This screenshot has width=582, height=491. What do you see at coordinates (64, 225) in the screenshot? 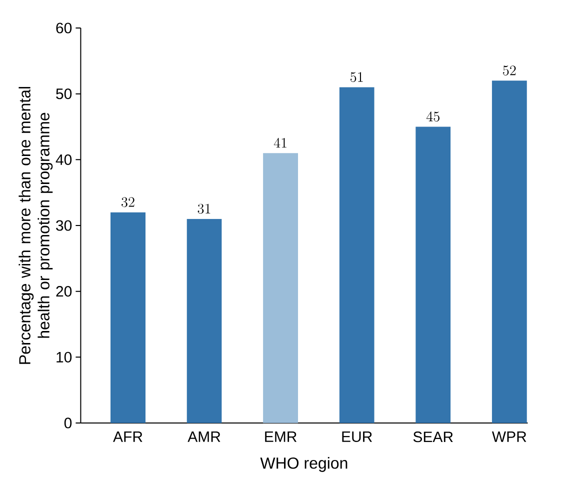
I see `y-tick-label: 30` at bounding box center [64, 225].